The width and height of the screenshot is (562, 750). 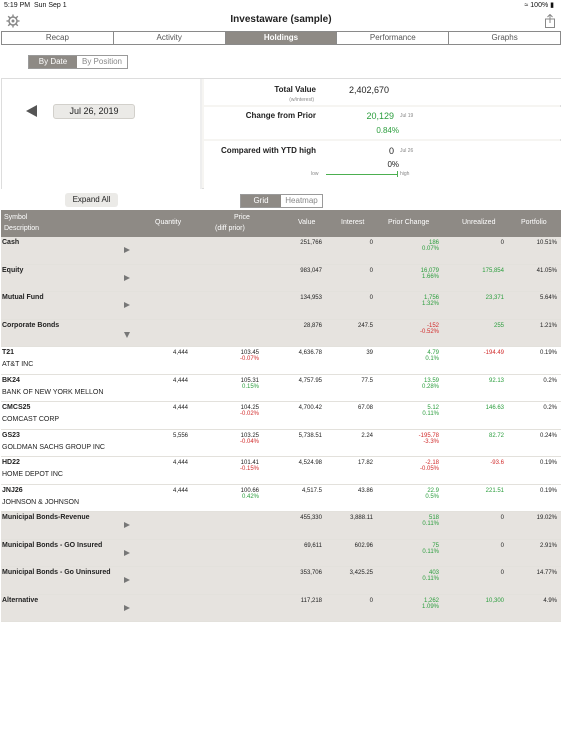 I want to click on col-price-diff: (diff prior), so click(x=230, y=228).